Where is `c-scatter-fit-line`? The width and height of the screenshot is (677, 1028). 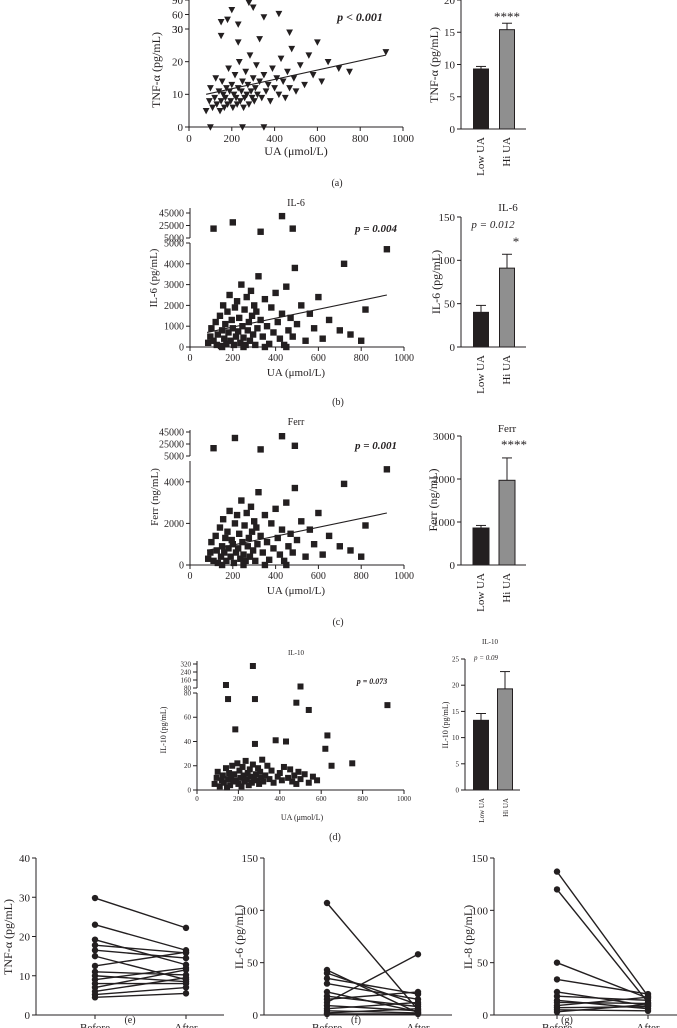
c-scatter-fit-line is located at coordinates (297, 531).